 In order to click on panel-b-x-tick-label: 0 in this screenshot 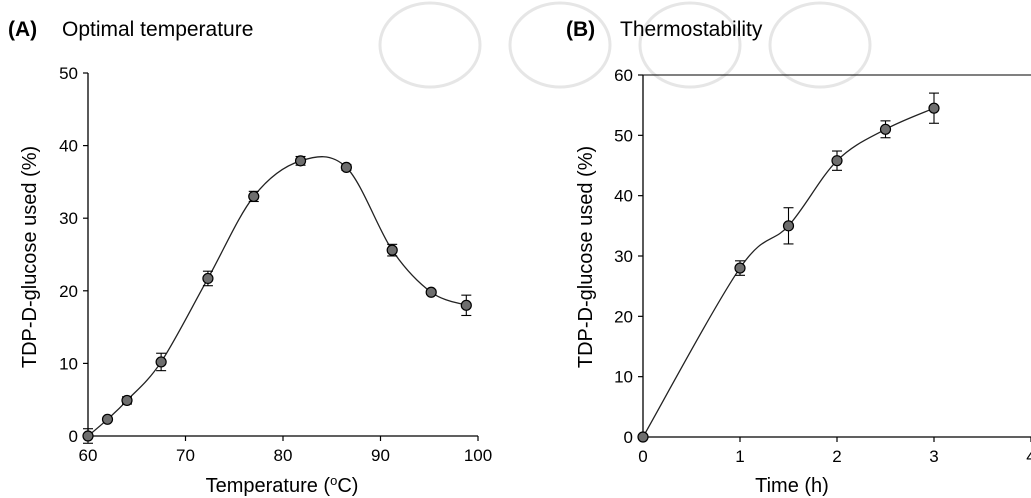, I will do `click(642, 456)`.